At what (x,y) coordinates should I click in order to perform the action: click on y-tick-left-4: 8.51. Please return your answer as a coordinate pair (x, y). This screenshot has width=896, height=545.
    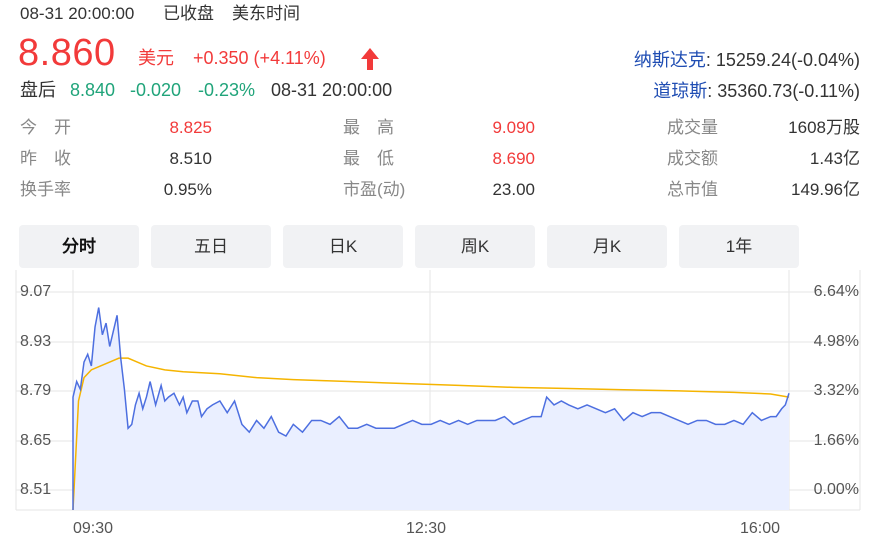
    Looking at the image, I should click on (36, 489).